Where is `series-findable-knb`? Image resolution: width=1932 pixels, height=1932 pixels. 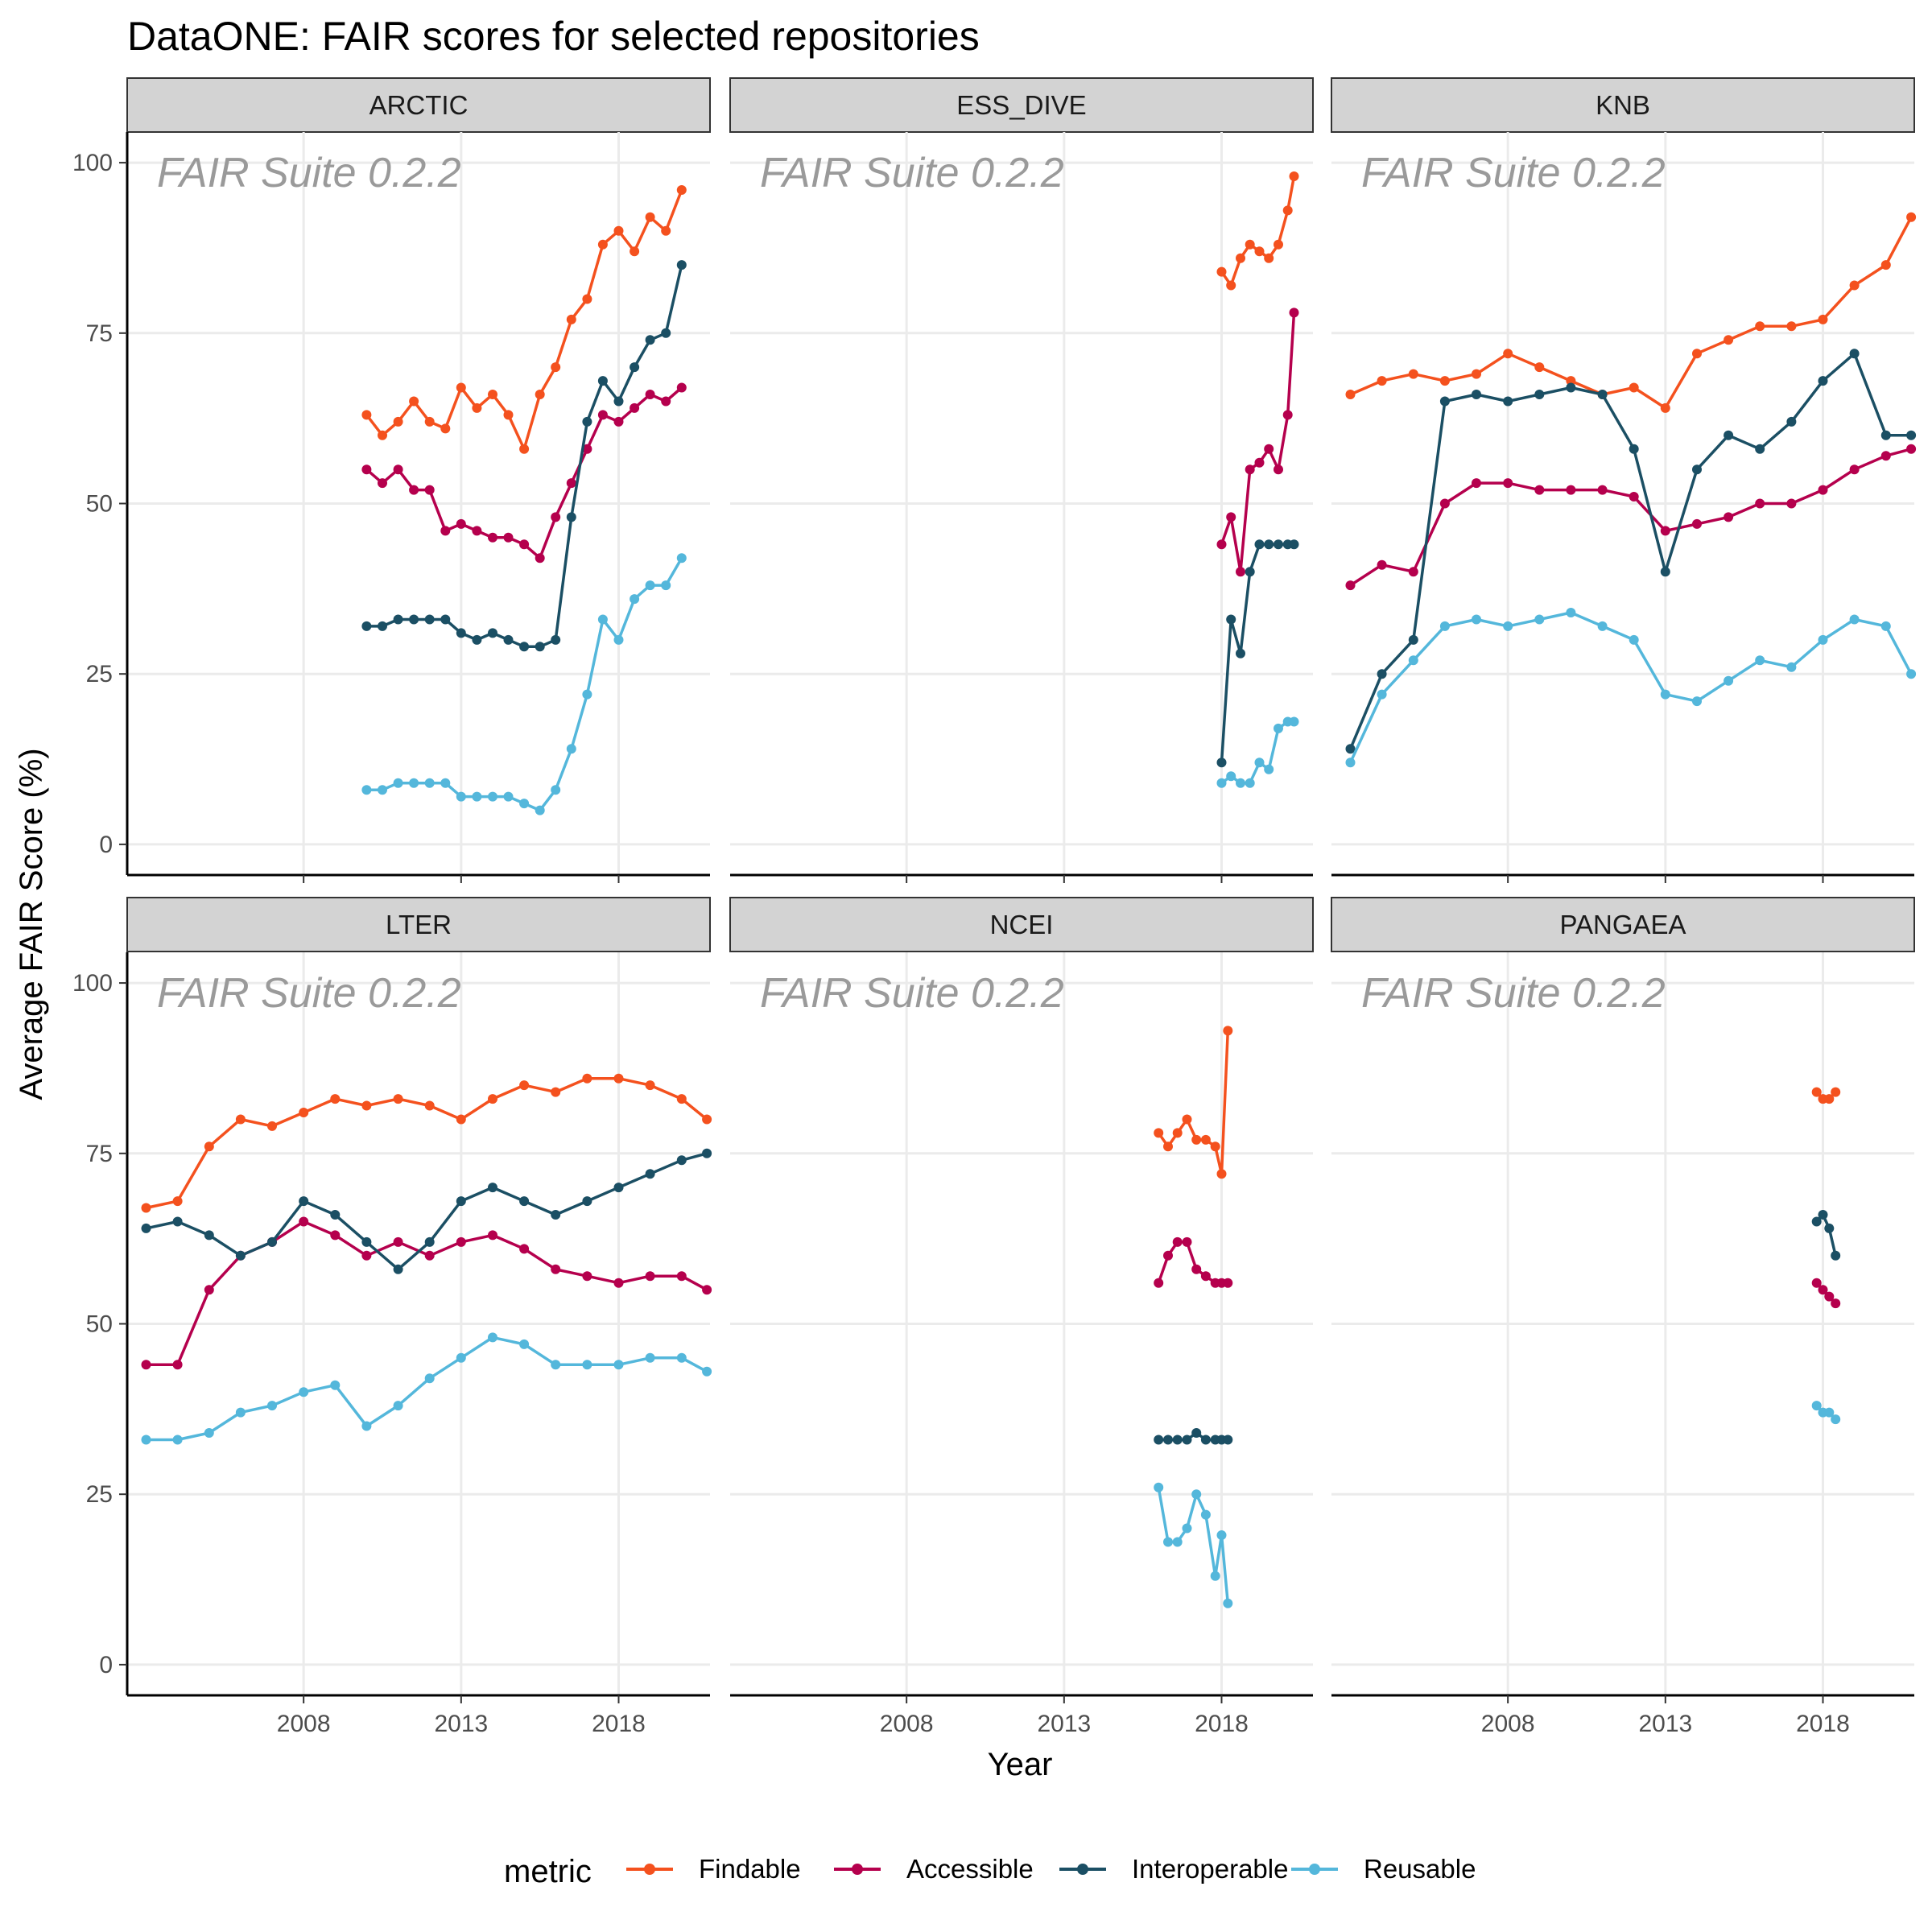 series-findable-knb is located at coordinates (1631, 312).